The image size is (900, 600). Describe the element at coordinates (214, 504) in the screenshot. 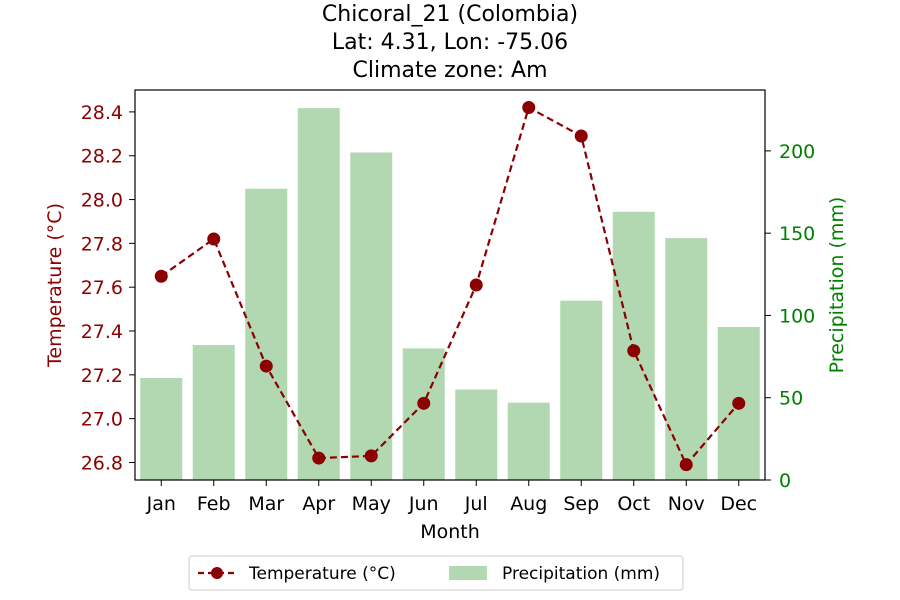

I see `month-tick-label-feb: Feb` at that location.